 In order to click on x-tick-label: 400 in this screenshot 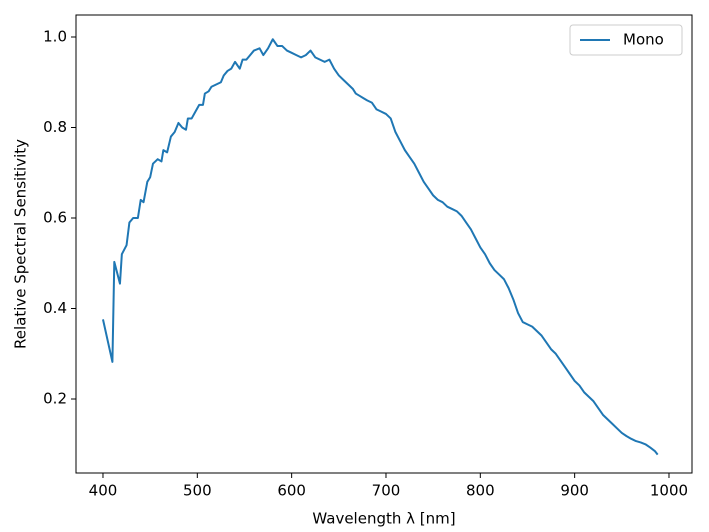, I will do `click(103, 491)`.